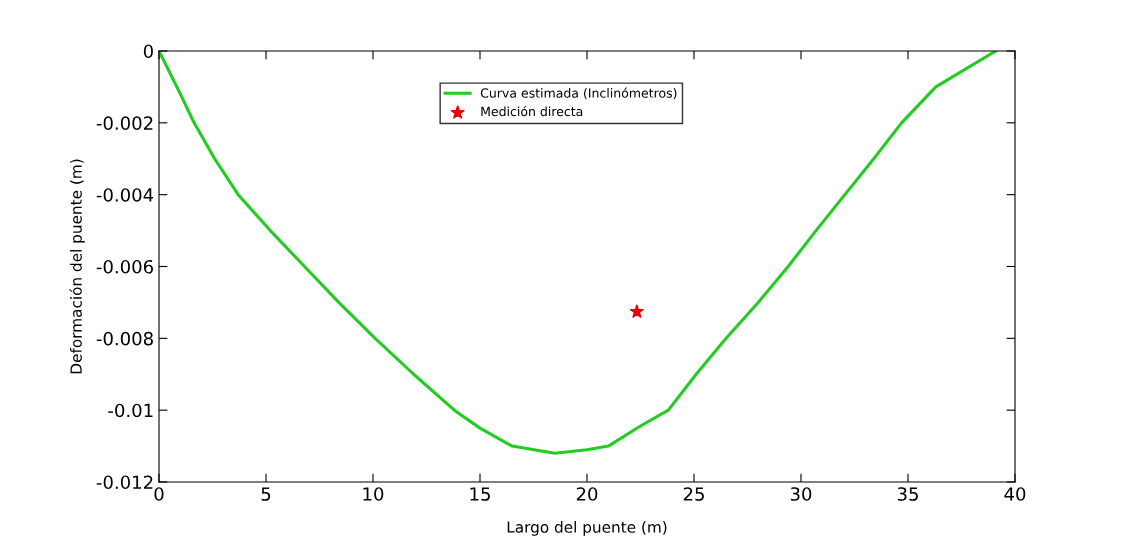 The width and height of the screenshot is (1143, 546). Describe the element at coordinates (124, 266) in the screenshot. I see `y-tick-label: -0.006` at that location.